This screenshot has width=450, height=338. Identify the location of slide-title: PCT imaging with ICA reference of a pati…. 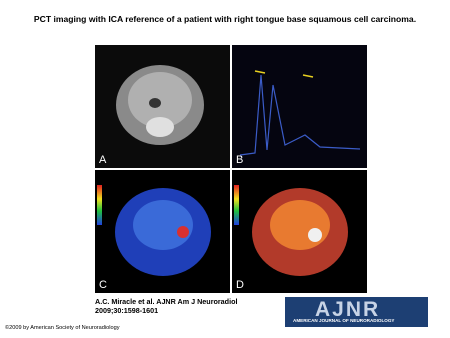
(225, 19).